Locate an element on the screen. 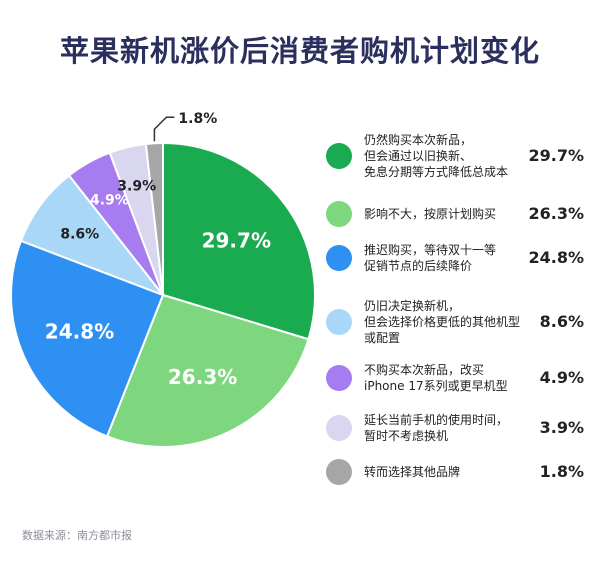 This screenshot has height=564, width=600. legend-label-line: 但会通过以旧换新、 is located at coordinates (418, 156).